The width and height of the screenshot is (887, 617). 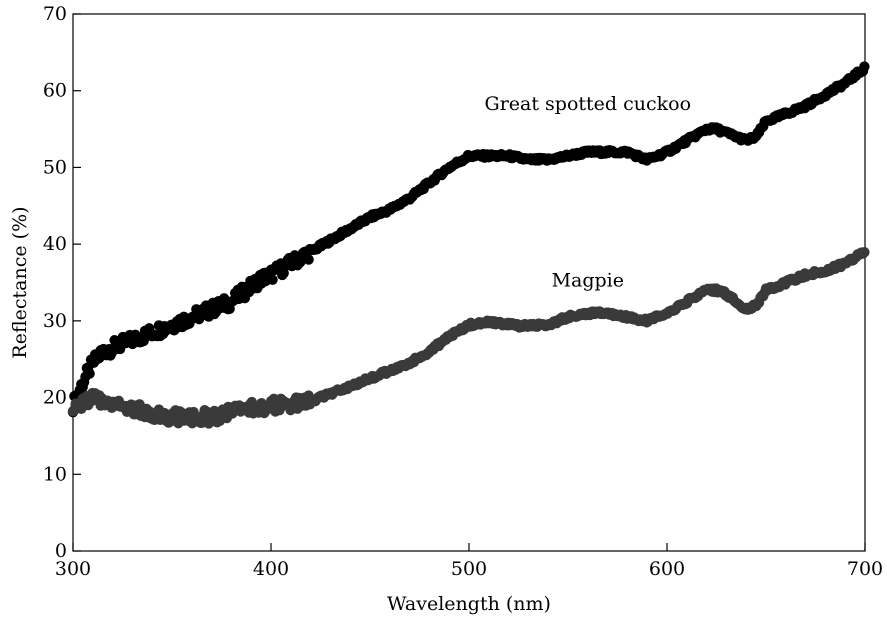 I want to click on x-axis-title: Wavelength (nm), so click(x=469, y=604).